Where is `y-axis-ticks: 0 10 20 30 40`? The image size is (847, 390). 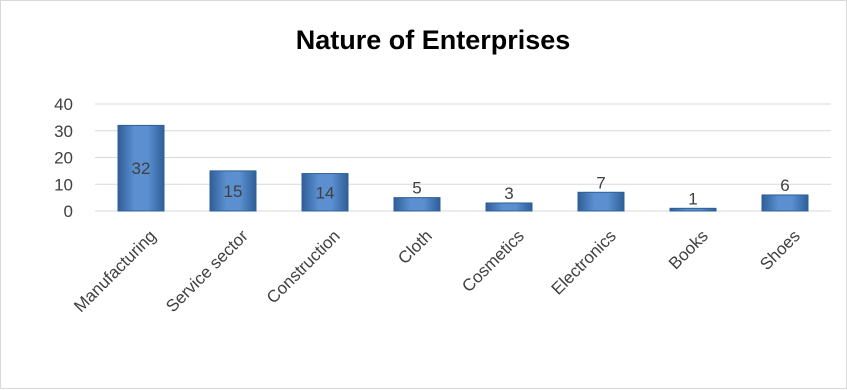
y-axis-ticks: 0 10 20 30 40 is located at coordinates (63, 158).